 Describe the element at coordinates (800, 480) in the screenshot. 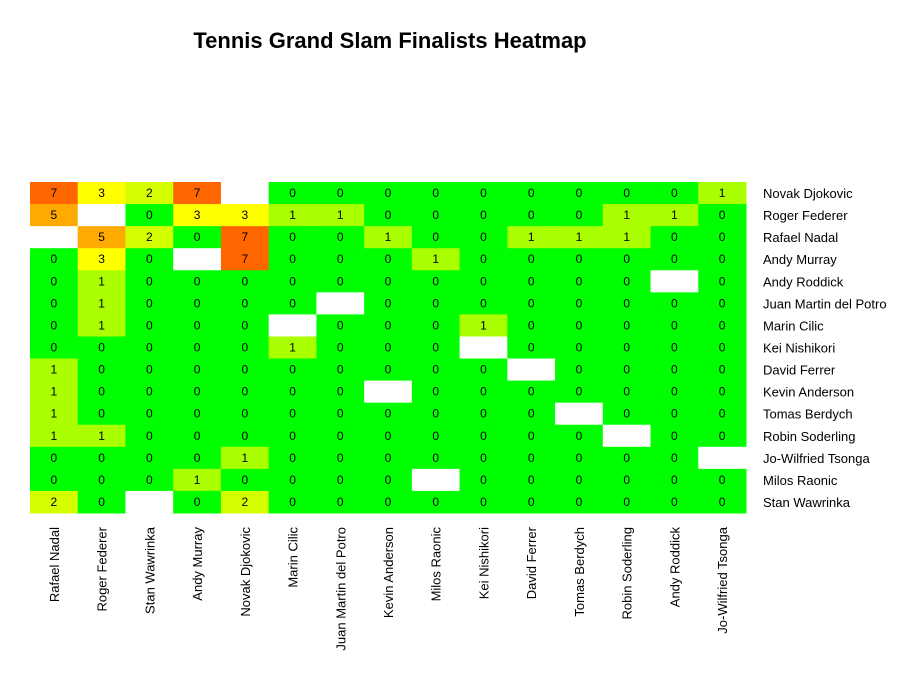

I see `row-tick-label: Milos Raonic` at that location.